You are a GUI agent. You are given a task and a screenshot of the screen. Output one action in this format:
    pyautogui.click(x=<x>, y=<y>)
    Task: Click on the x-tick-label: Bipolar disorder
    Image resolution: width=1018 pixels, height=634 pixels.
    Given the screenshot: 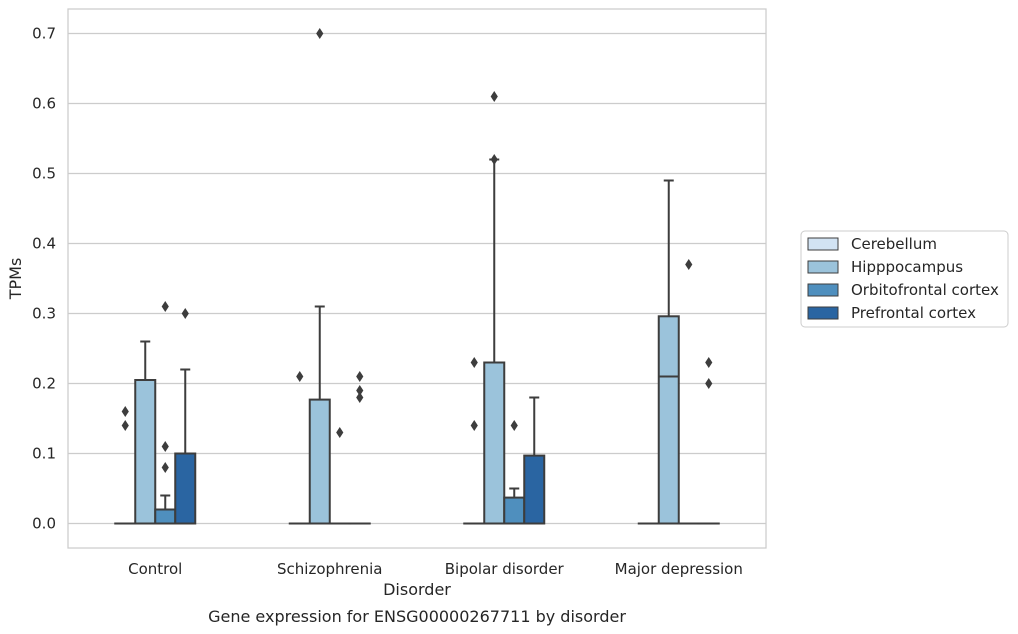 What is the action you would take?
    pyautogui.click(x=505, y=569)
    